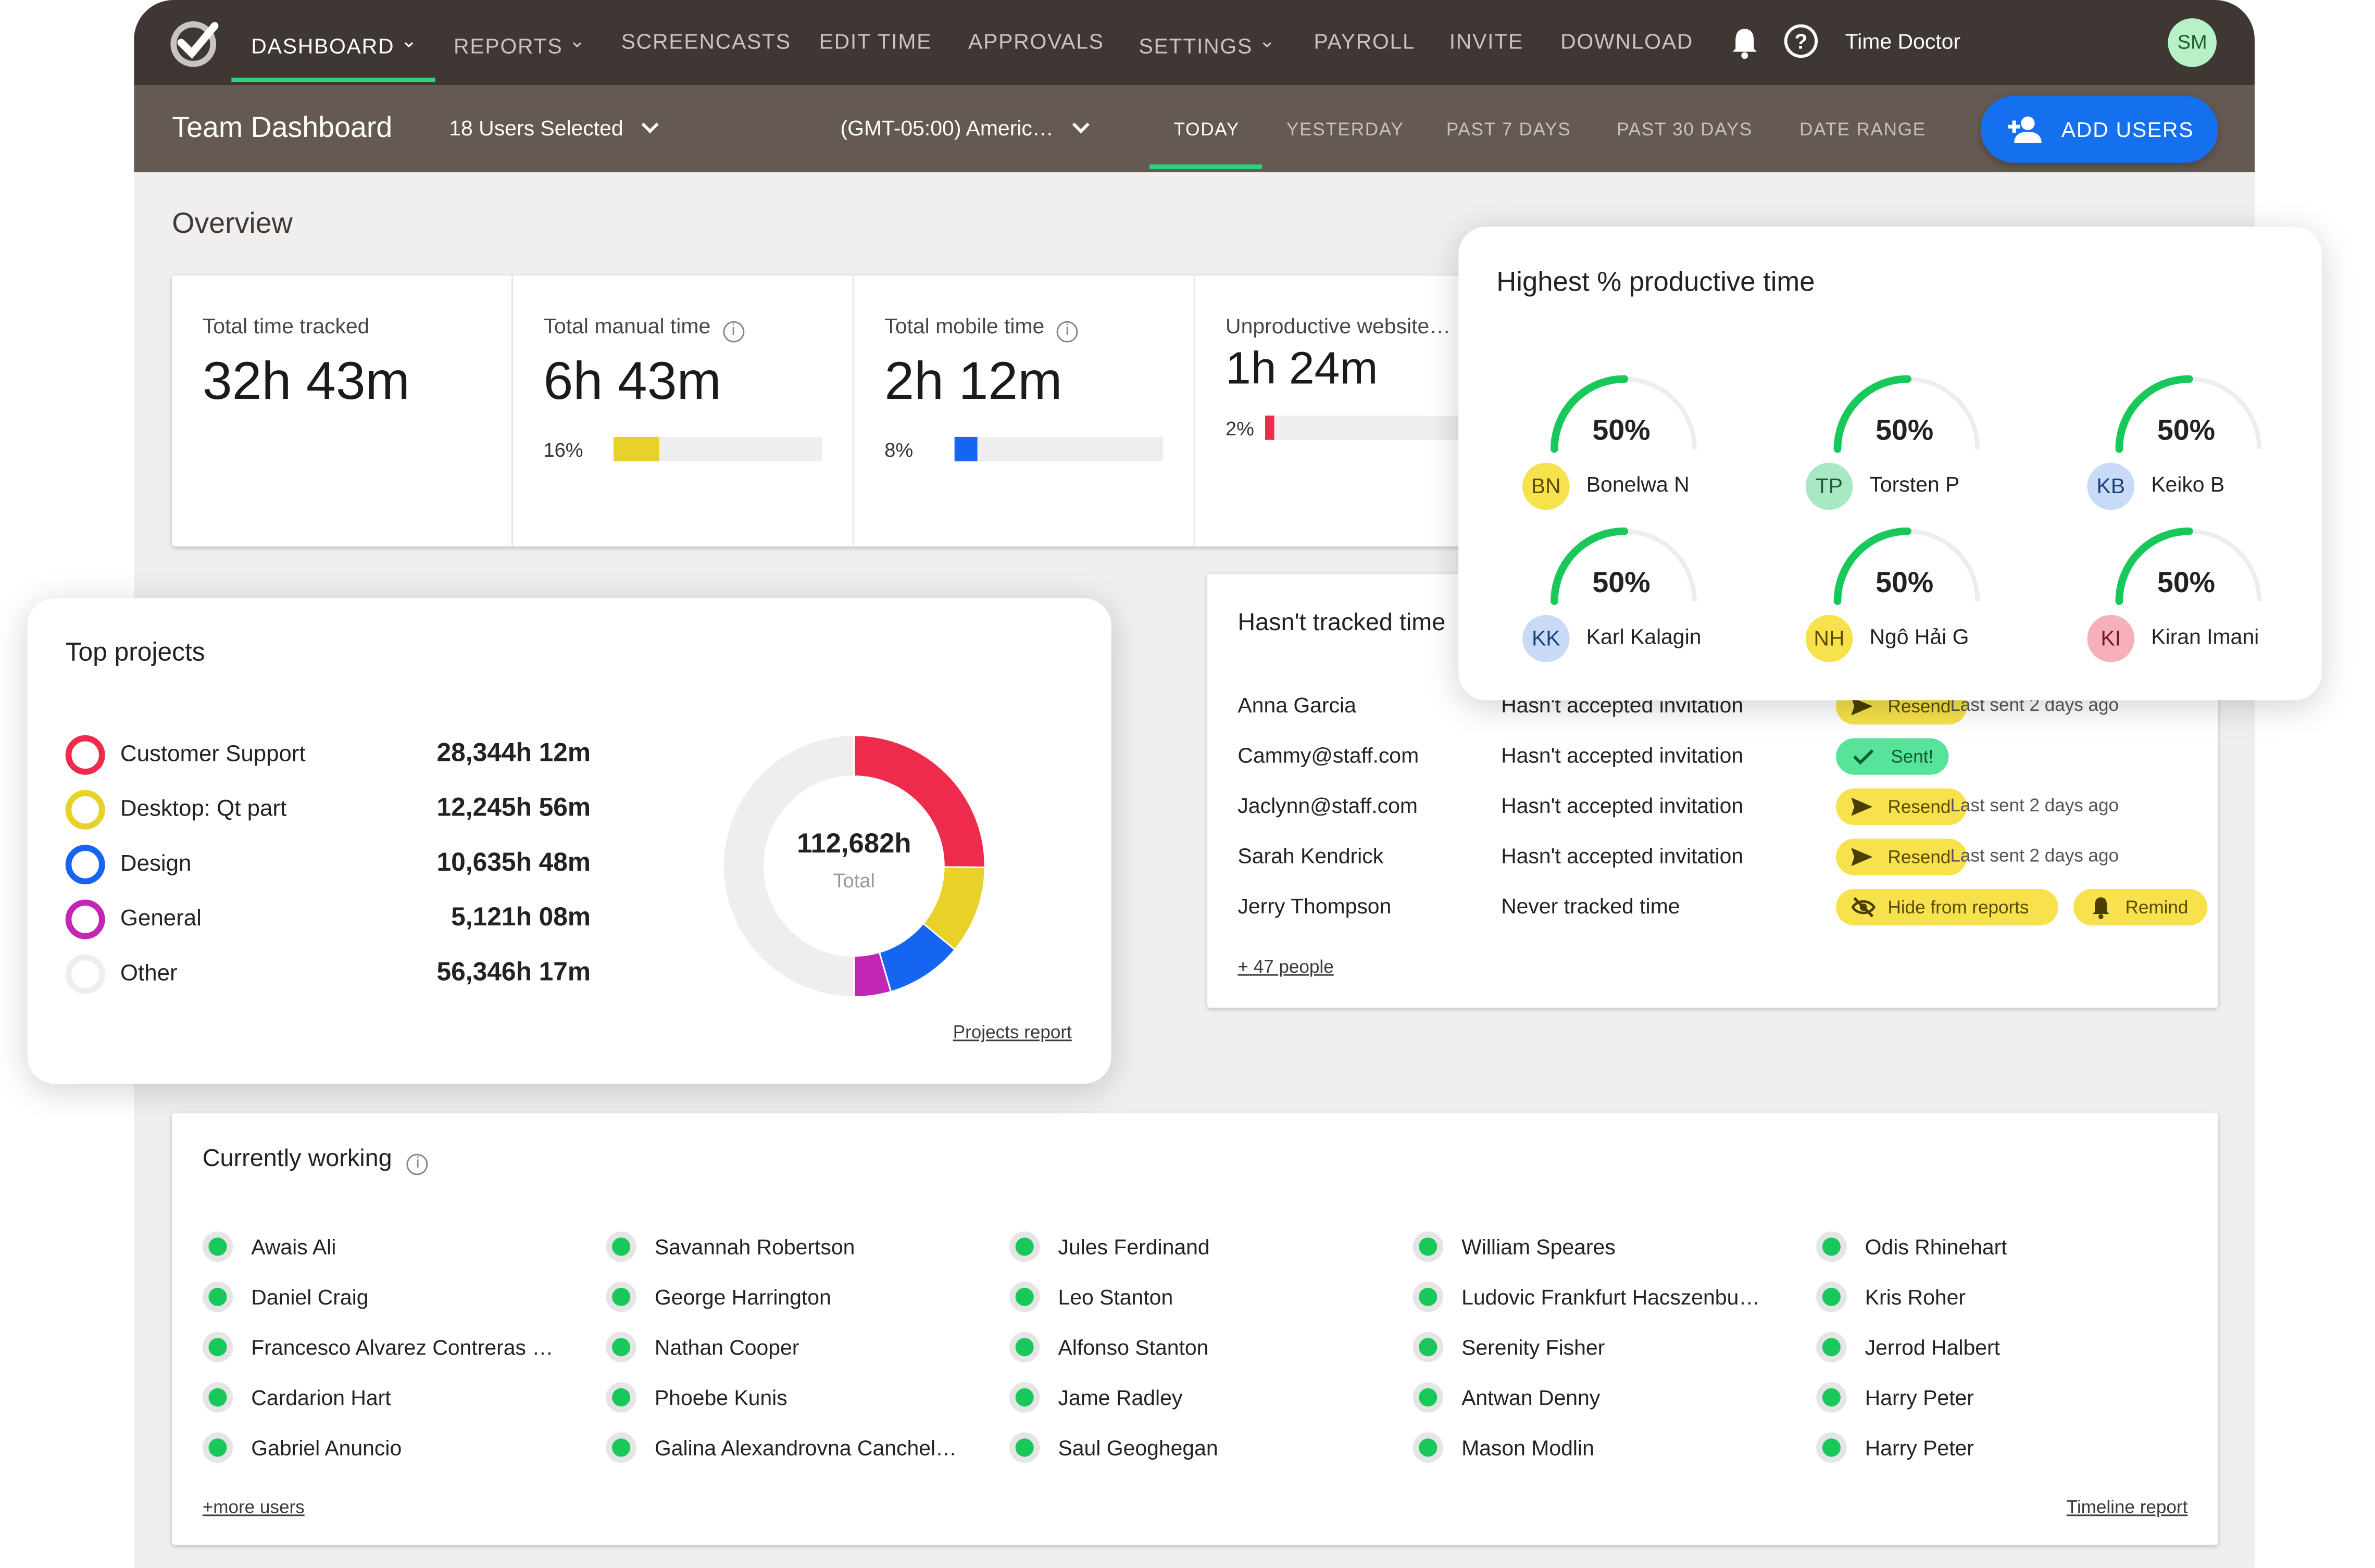 The width and height of the screenshot is (2375, 1568). I want to click on working-user: George Harrington, so click(788, 1296).